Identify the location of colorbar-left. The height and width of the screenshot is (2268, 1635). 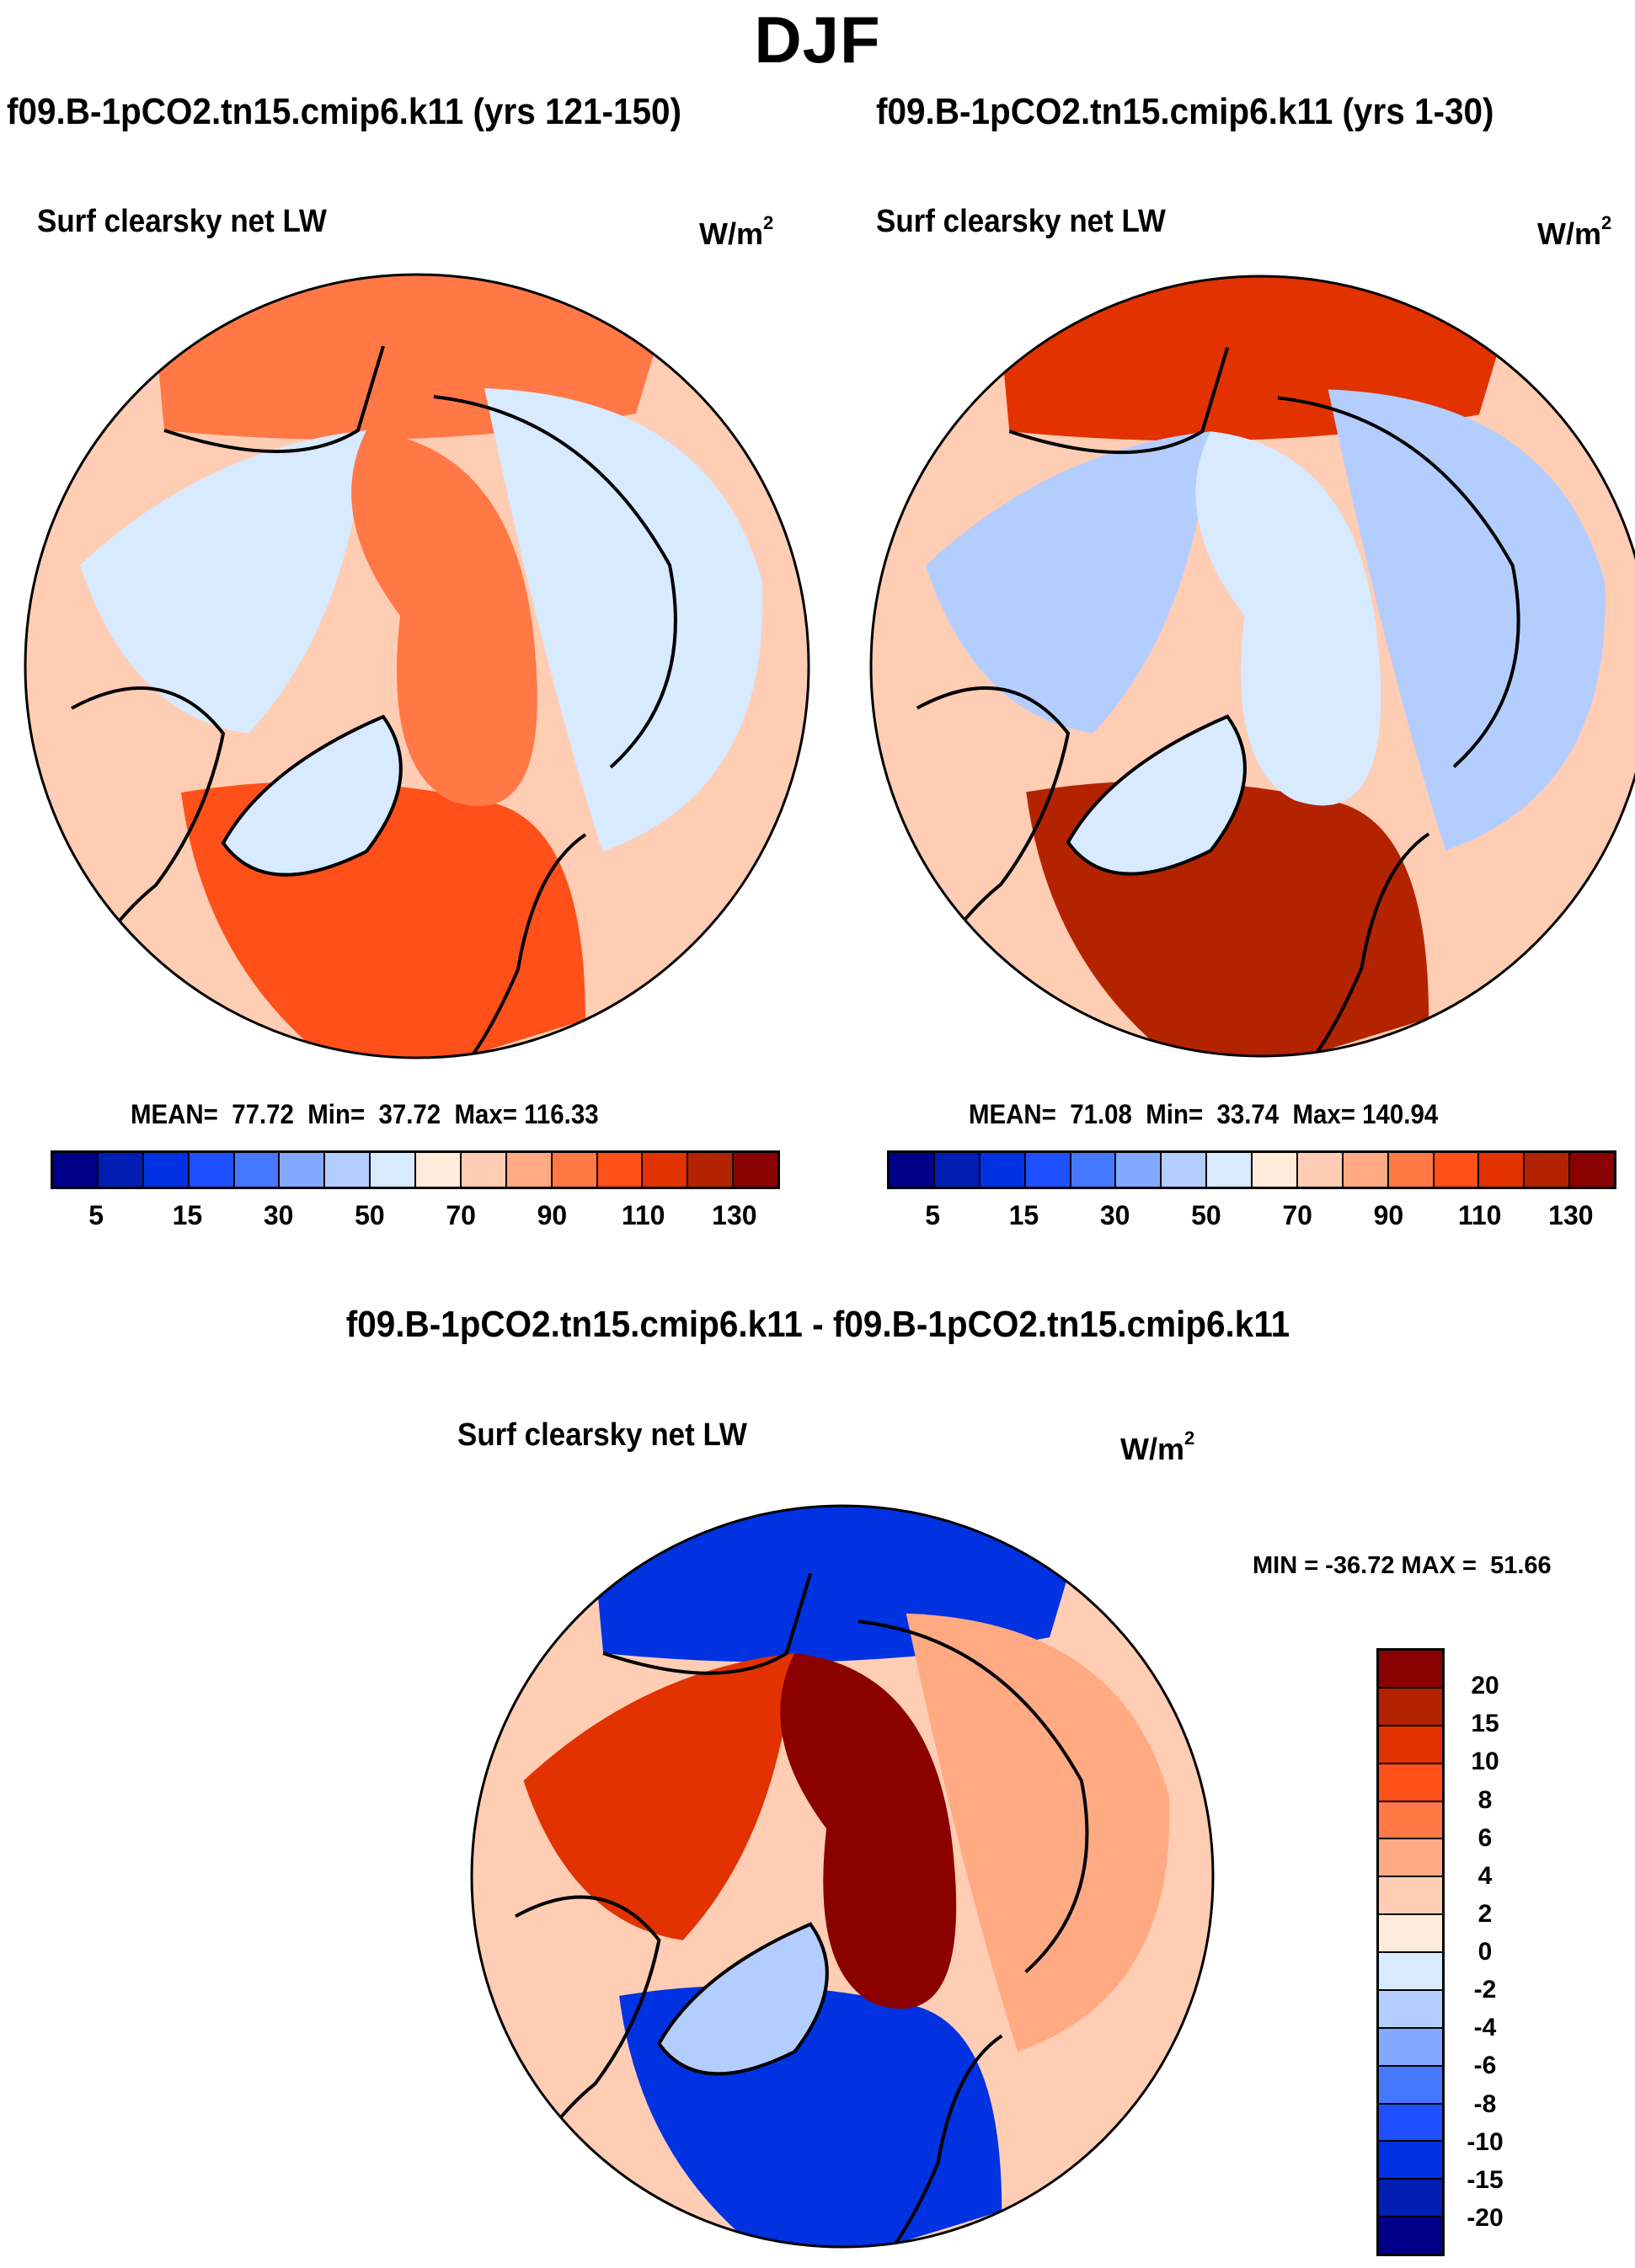
(415, 1169).